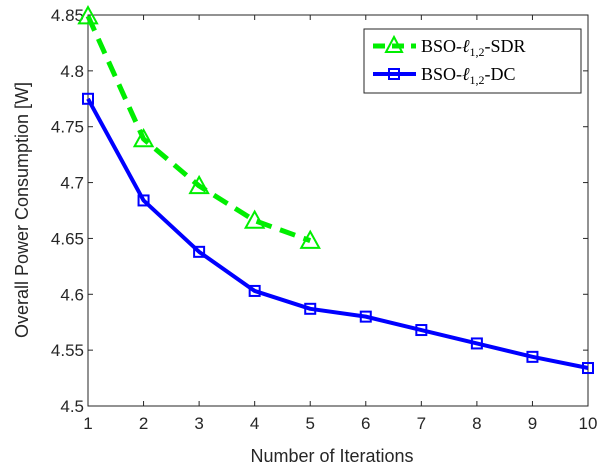 This screenshot has width=606, height=468. I want to click on x-axis-title: Number of Iterations, so click(331, 456).